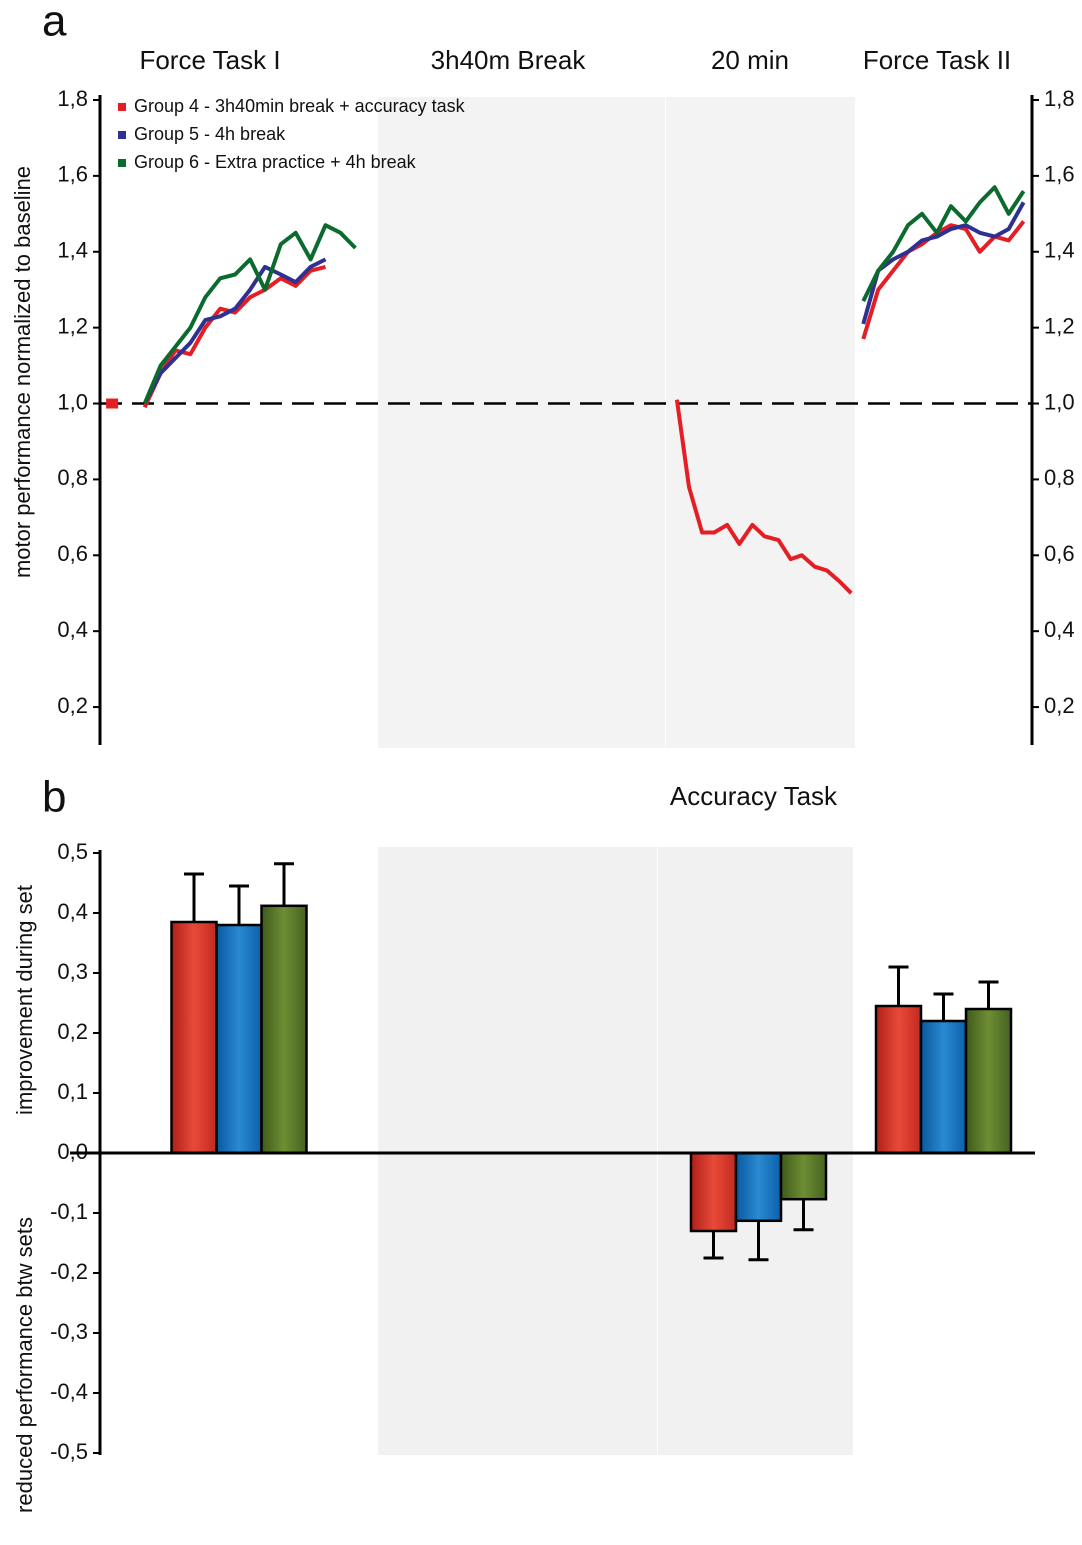 Image resolution: width=1082 pixels, height=1545 pixels. I want to click on panel-label: a, so click(54, 23).